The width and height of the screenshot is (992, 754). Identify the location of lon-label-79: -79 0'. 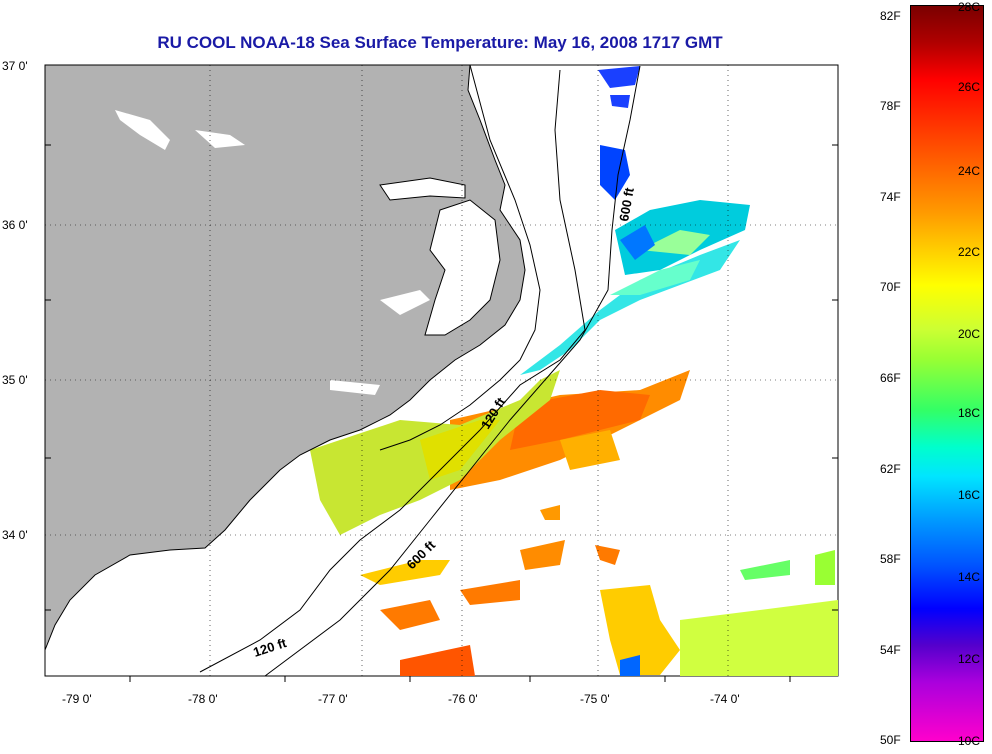
(77, 699).